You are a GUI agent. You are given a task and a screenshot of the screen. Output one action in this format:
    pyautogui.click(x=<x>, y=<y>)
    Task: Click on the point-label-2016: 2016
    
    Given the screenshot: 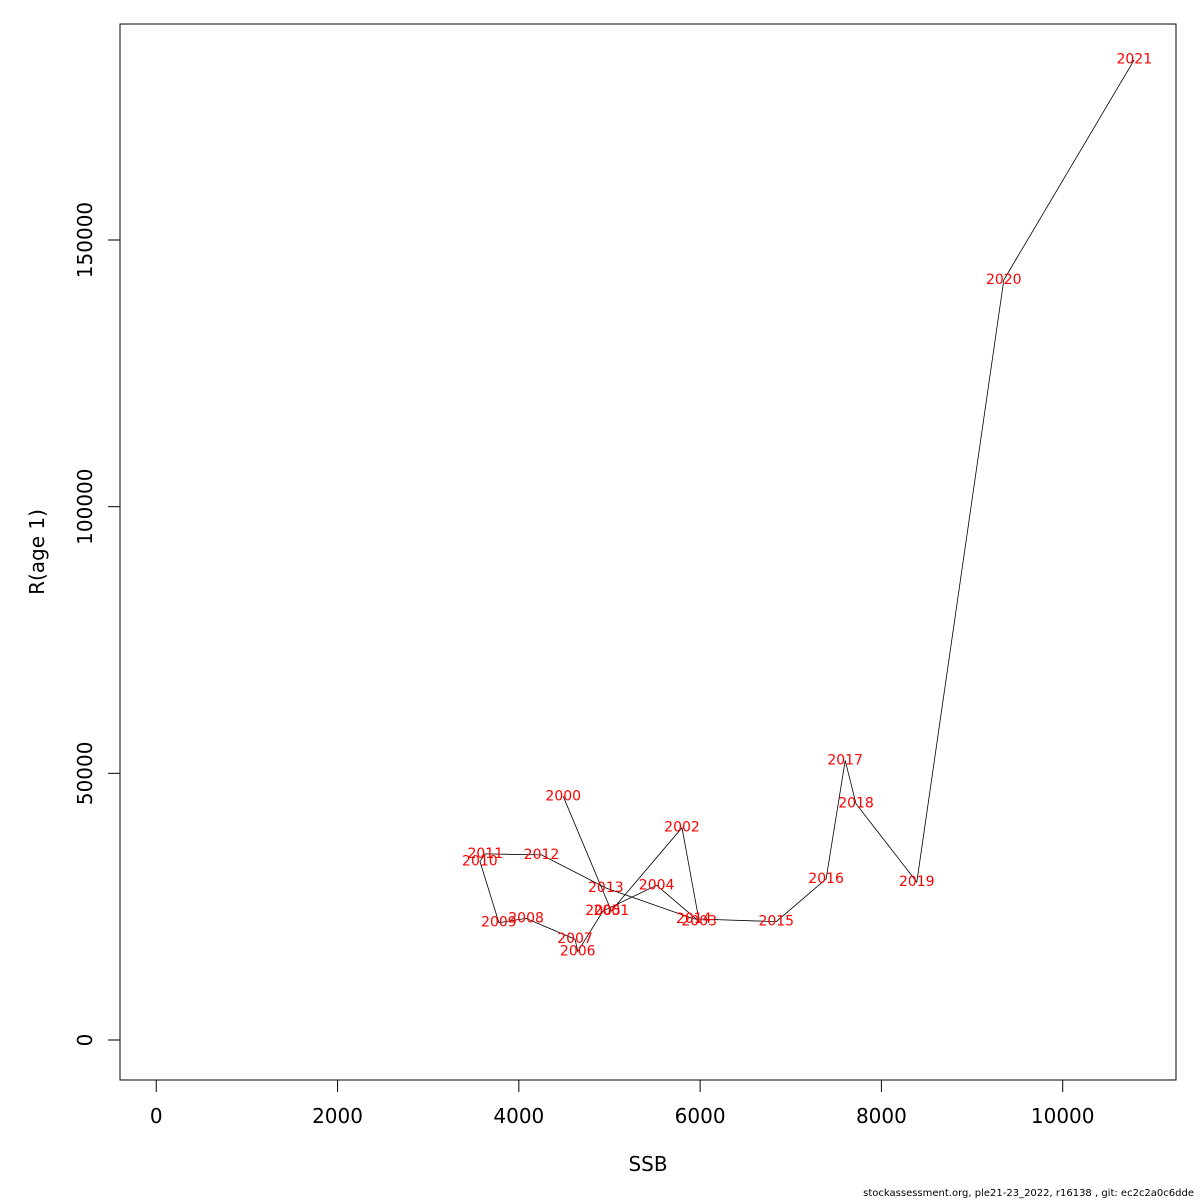 What is the action you would take?
    pyautogui.click(x=826, y=879)
    